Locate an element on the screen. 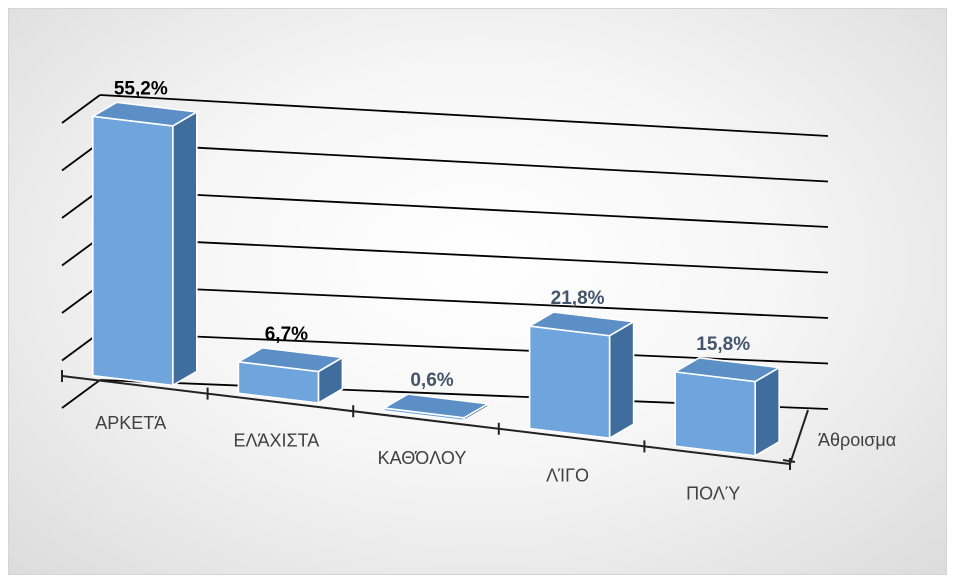 The width and height of the screenshot is (957, 583). data-label: 15,8% is located at coordinates (723, 344).